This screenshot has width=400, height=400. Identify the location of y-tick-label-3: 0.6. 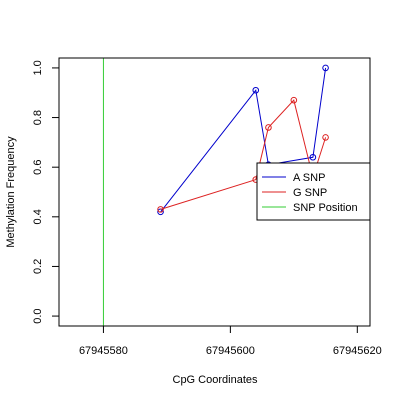
(38, 167).